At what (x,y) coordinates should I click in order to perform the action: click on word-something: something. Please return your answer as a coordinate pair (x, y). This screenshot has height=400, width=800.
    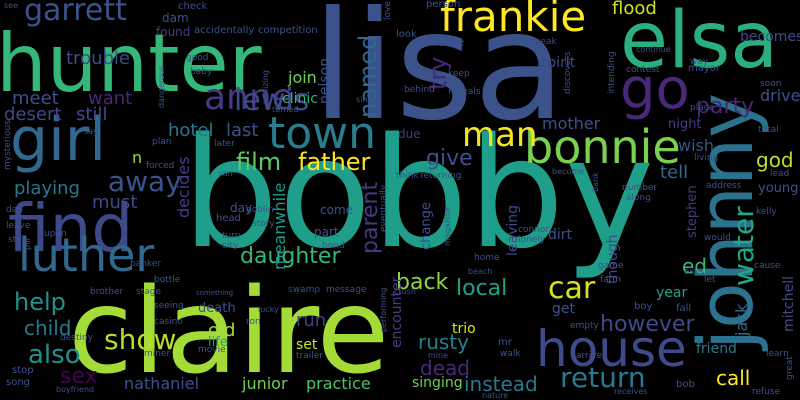
    Looking at the image, I should click on (215, 293).